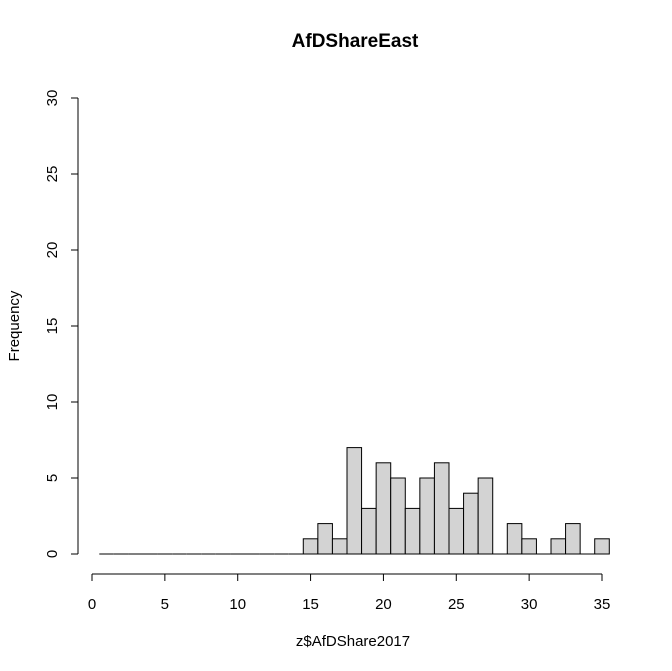  I want to click on y-axis-label: Frequency, so click(14, 325).